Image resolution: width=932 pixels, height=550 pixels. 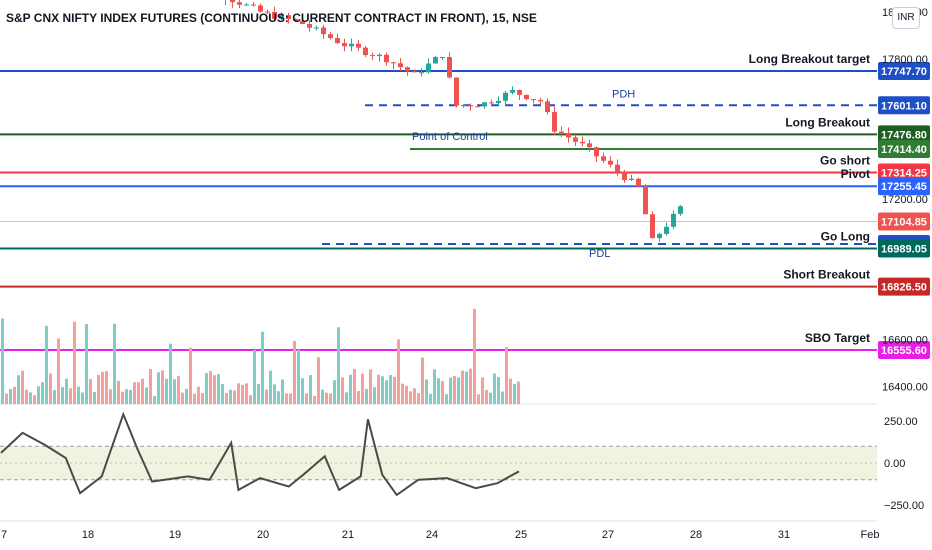 I want to click on time-tick-label: 21, so click(x=348, y=535).